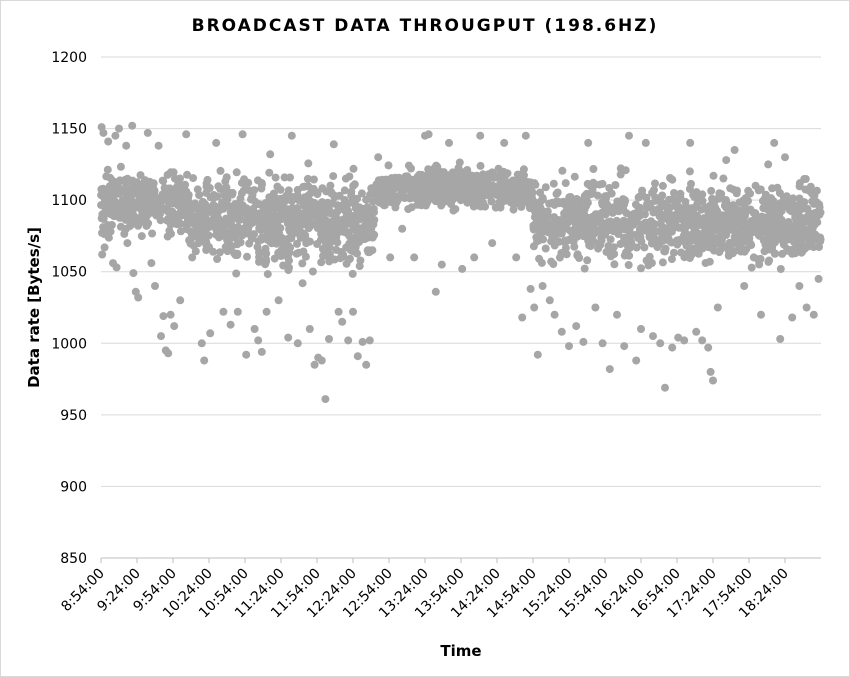 Image resolution: width=850 pixels, height=677 pixels. What do you see at coordinates (69, 201) in the screenshot?
I see `y-tick-label: 1100` at bounding box center [69, 201].